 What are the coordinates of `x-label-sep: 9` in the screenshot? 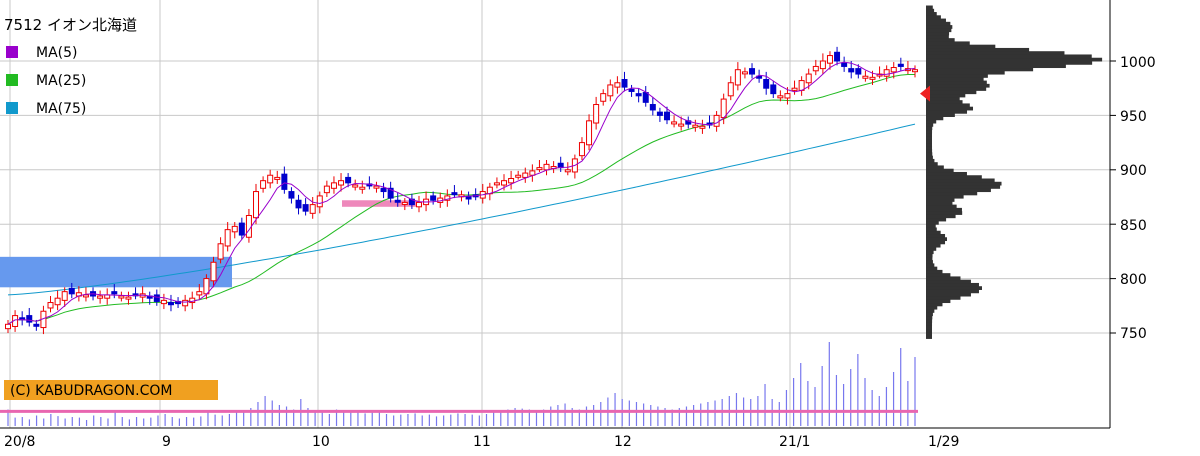 It's located at (166, 442).